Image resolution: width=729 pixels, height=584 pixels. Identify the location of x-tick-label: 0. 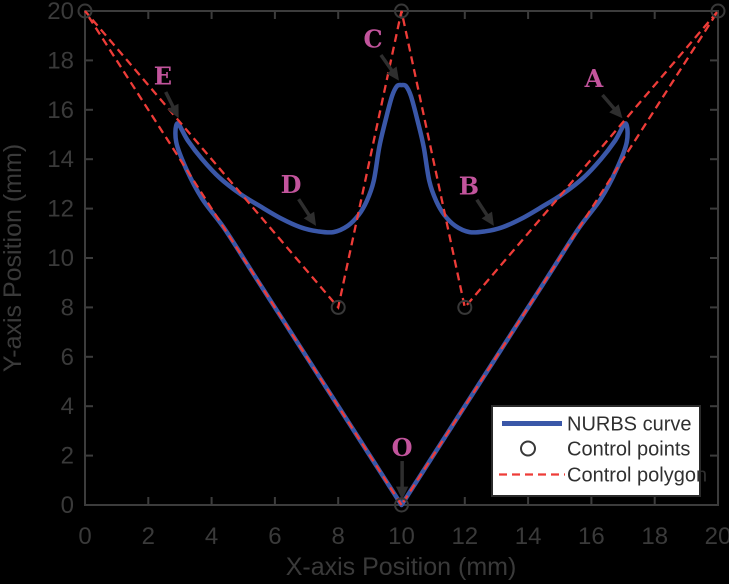
(84, 536).